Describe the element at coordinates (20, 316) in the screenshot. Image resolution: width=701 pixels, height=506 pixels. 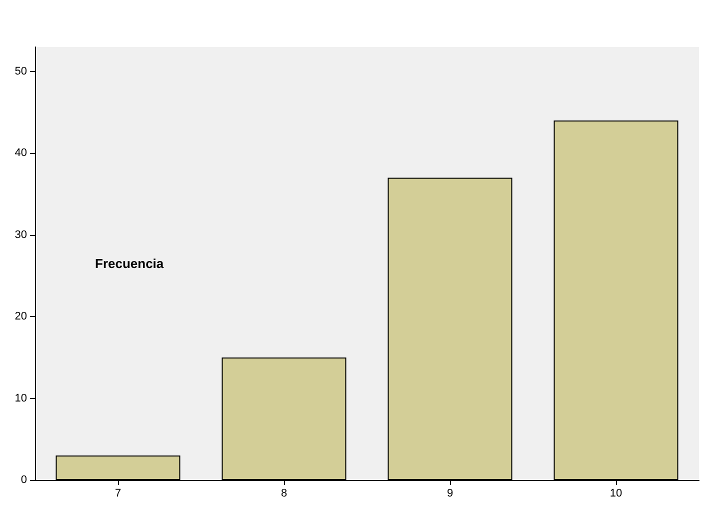
I see `y-tick-label: 20` at that location.